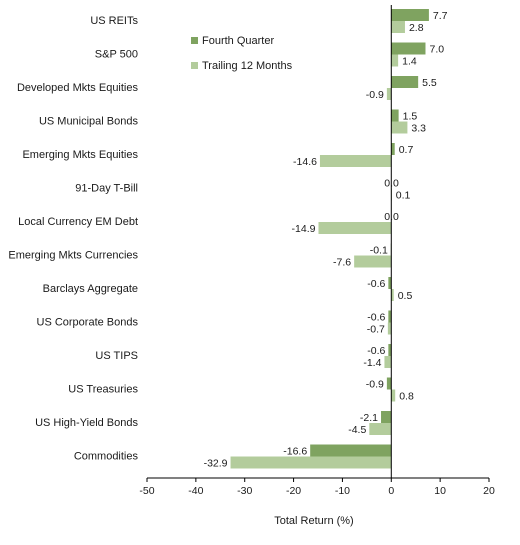 The image size is (520, 545). Describe the element at coordinates (216, 464) in the screenshot. I see `data-label: -32.9` at that location.